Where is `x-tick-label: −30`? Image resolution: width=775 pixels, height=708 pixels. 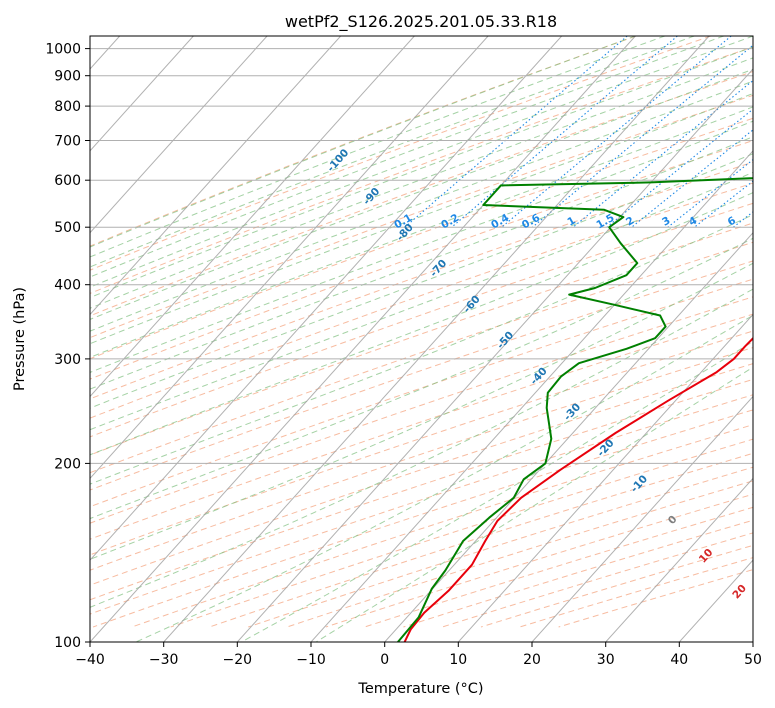
x-tick-label: −30 is located at coordinates (164, 660).